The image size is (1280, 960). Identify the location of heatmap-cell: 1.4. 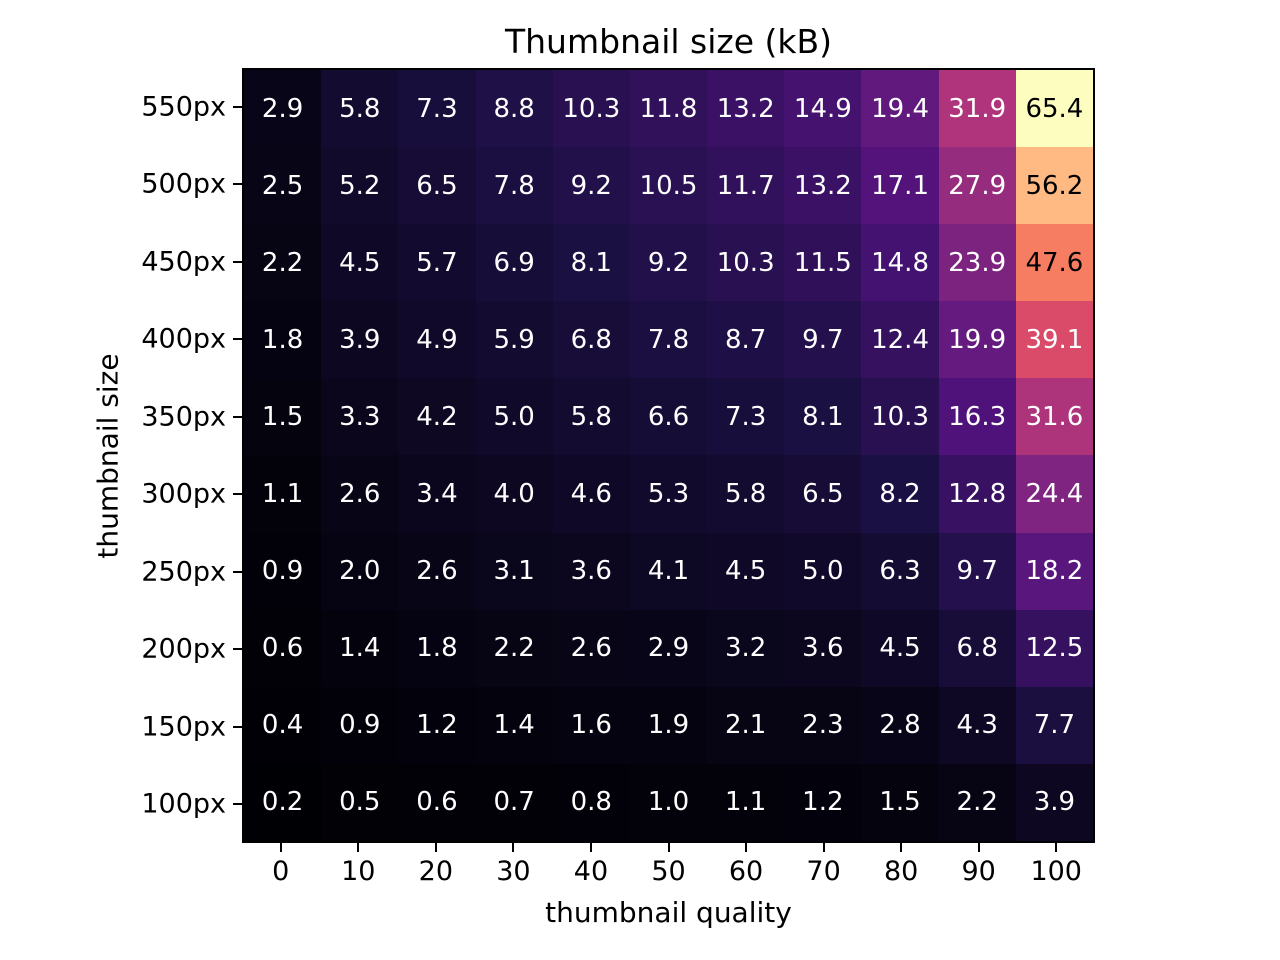
(360, 648).